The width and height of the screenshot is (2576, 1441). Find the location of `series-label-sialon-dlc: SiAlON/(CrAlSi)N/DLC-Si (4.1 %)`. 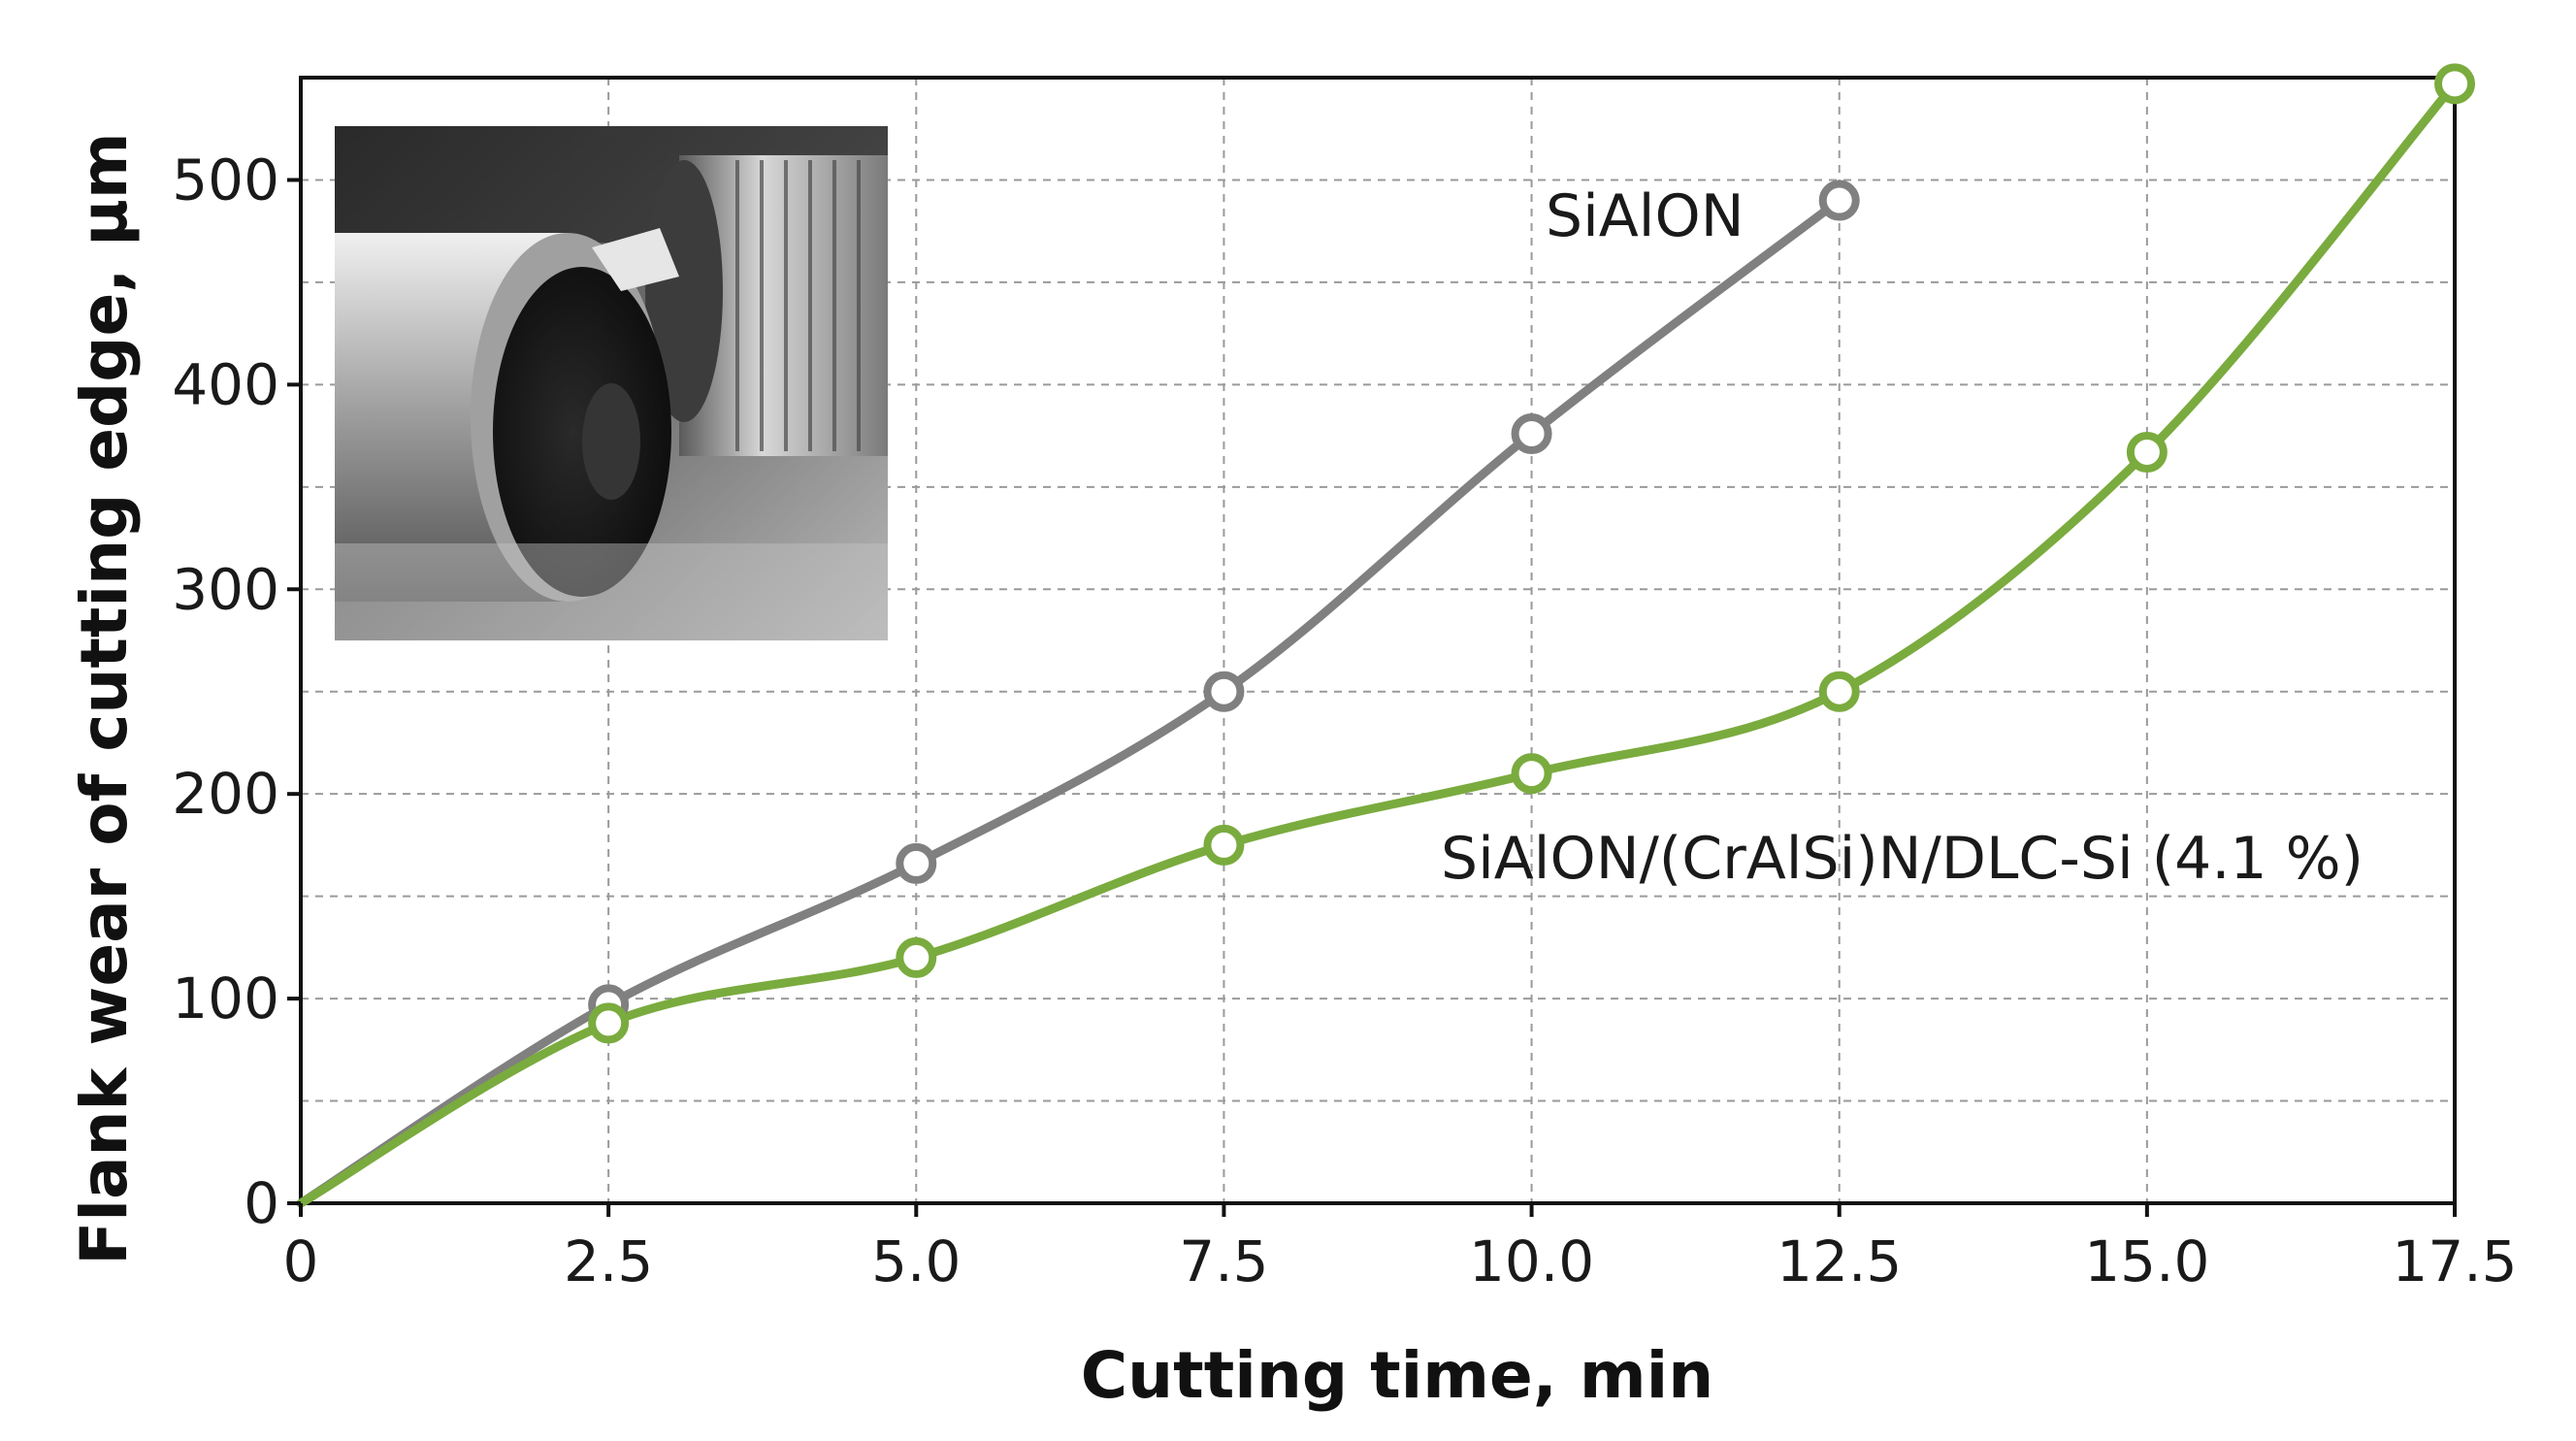

series-label-sialon-dlc: SiAlON/(CrAlSi)N/DLC-Si (4.1 %) is located at coordinates (1902, 859).